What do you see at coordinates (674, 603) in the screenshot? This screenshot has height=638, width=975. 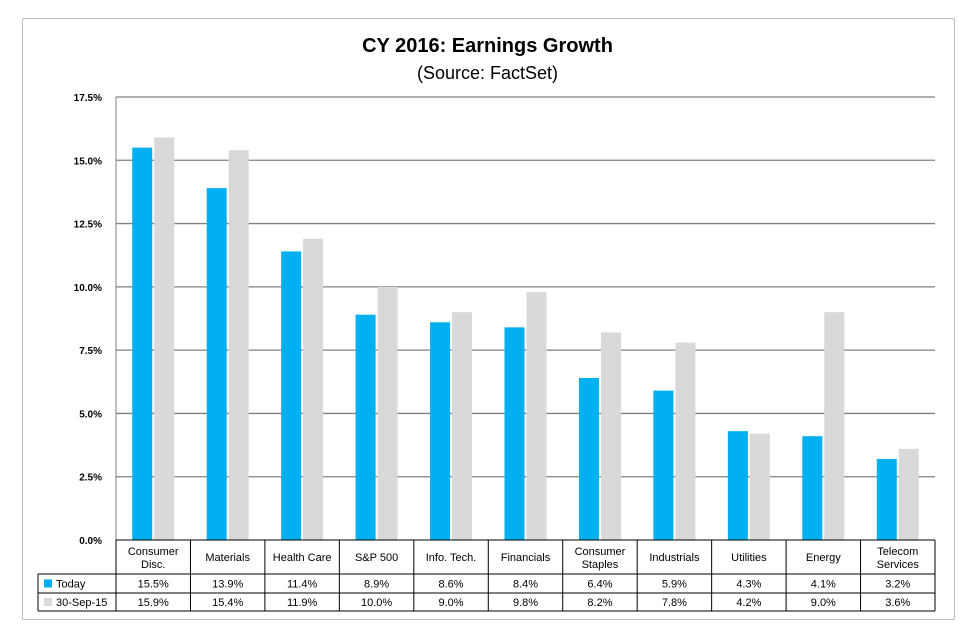 I see `data-label: 7.8%` at bounding box center [674, 603].